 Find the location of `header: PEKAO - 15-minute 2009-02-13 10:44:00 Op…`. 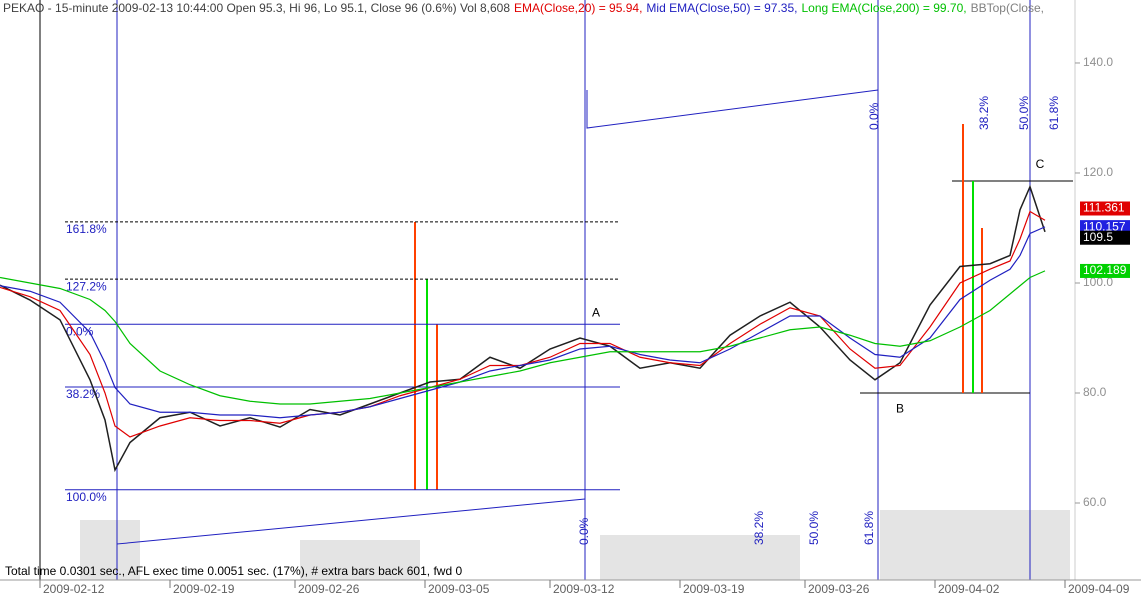

header: PEKAO - 15-minute 2009-02-13 10:44:00 Op… is located at coordinates (523, 8).